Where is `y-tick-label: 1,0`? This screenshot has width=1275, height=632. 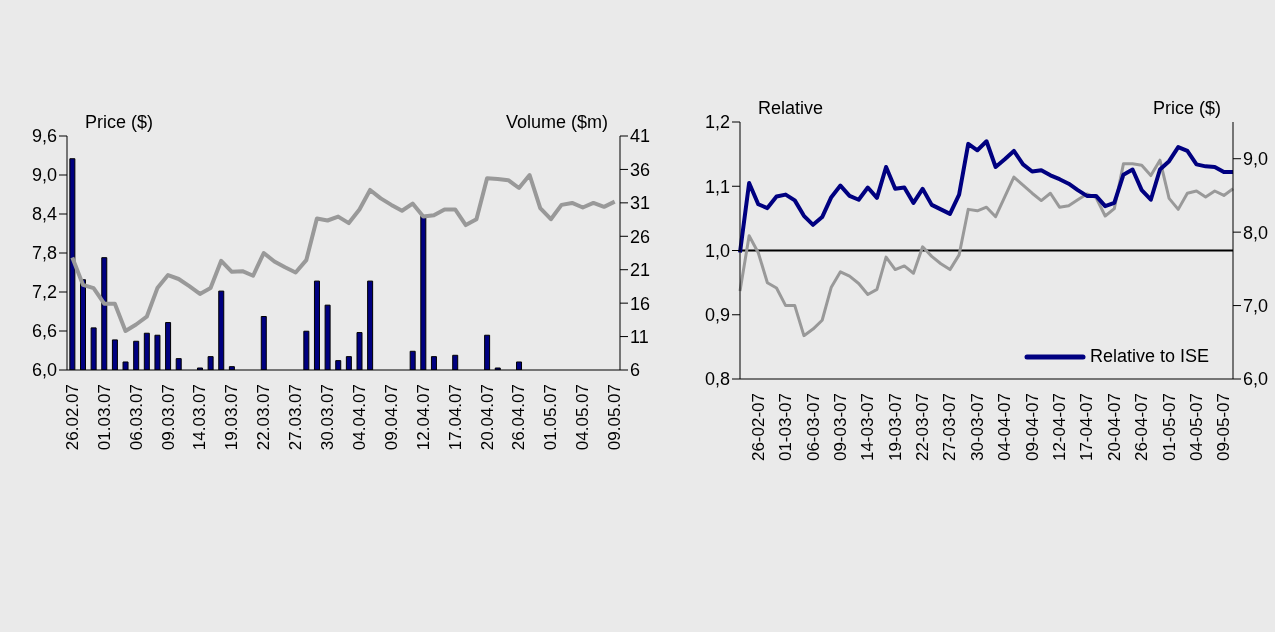 y-tick-label: 1,0 is located at coordinates (717, 250).